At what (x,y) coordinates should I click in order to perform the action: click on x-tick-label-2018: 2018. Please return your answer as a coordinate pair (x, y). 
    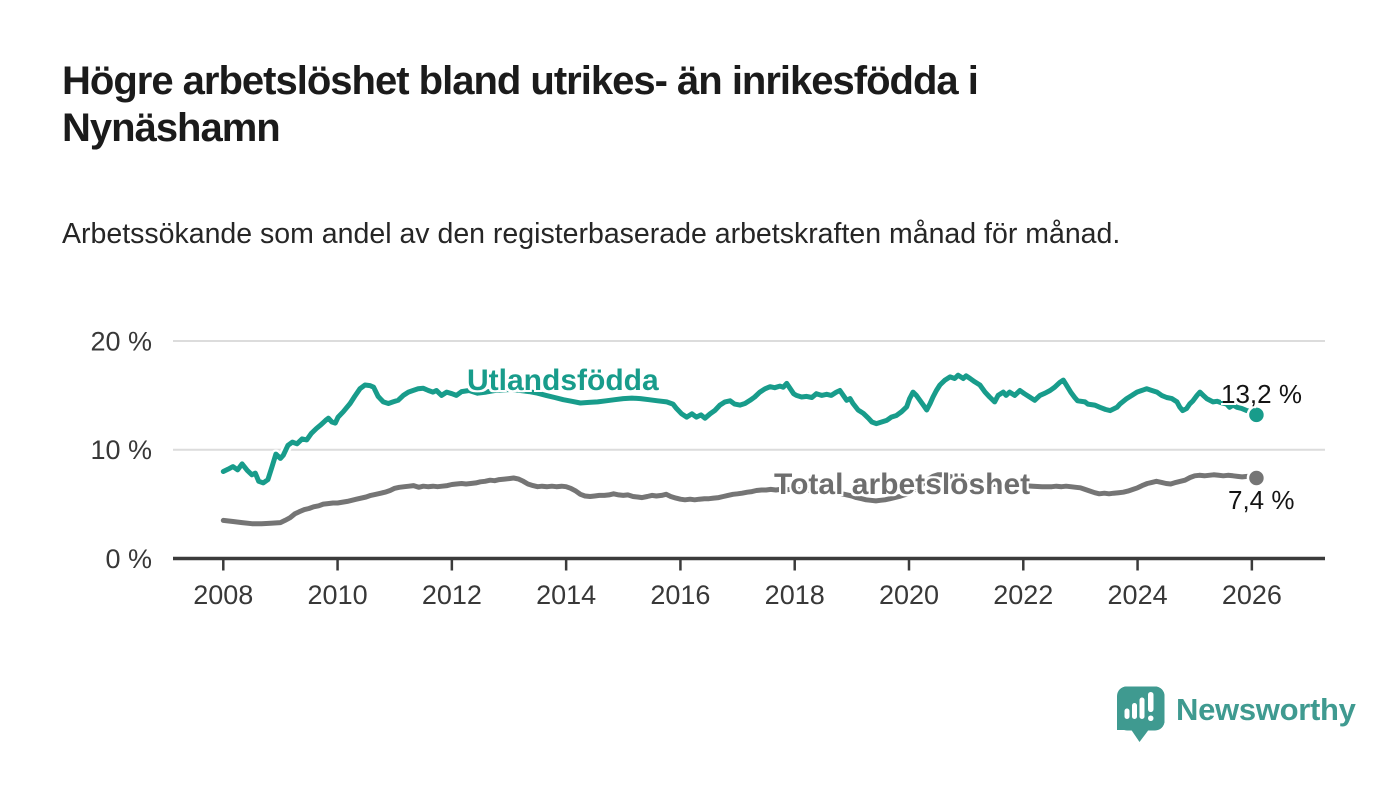
    Looking at the image, I should click on (795, 595).